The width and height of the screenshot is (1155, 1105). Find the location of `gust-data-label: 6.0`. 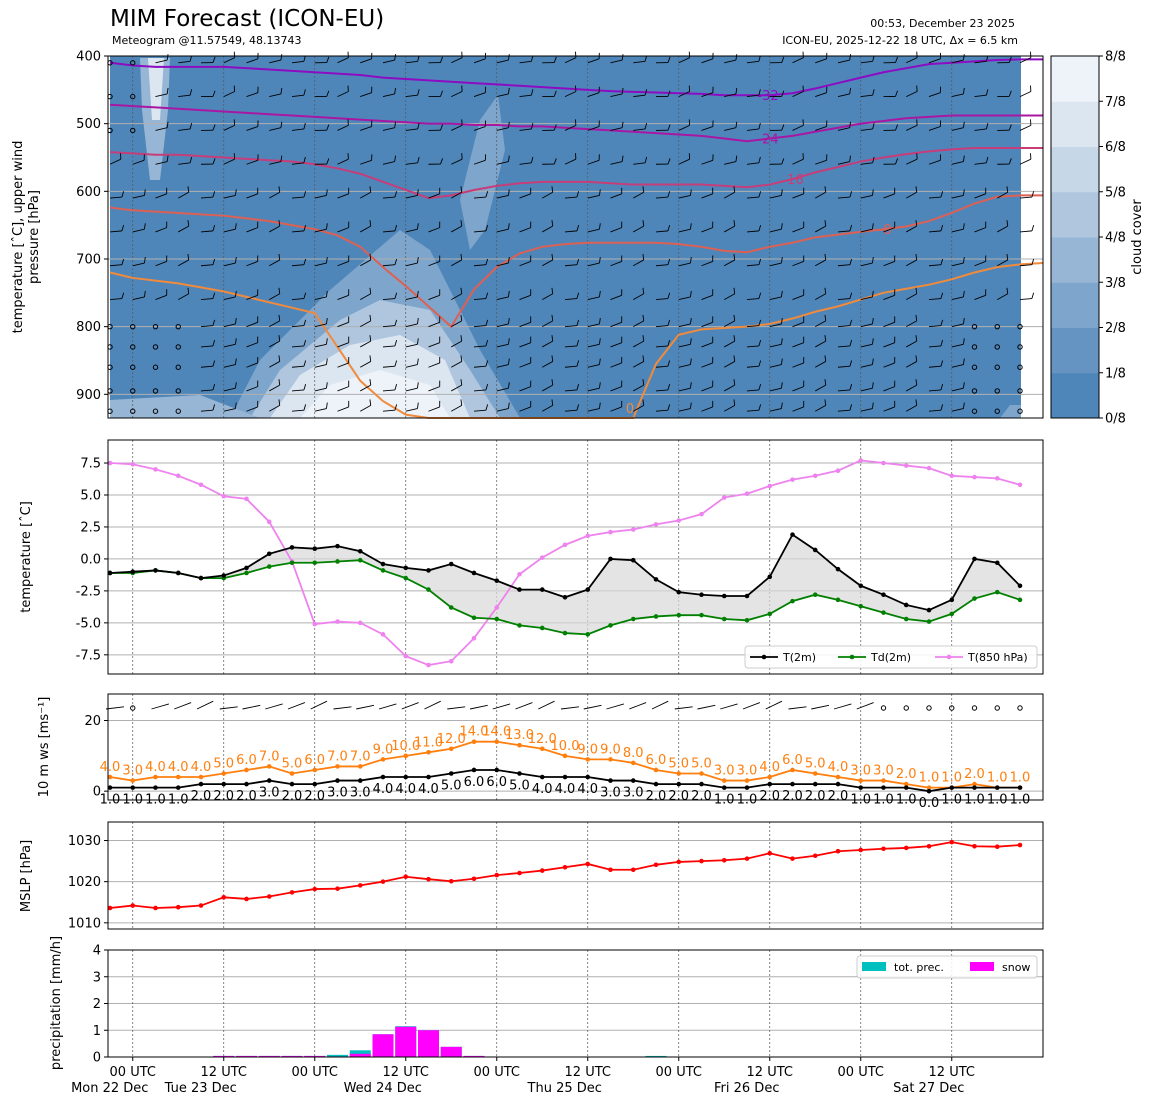

gust-data-label: 6.0 is located at coordinates (314, 760).